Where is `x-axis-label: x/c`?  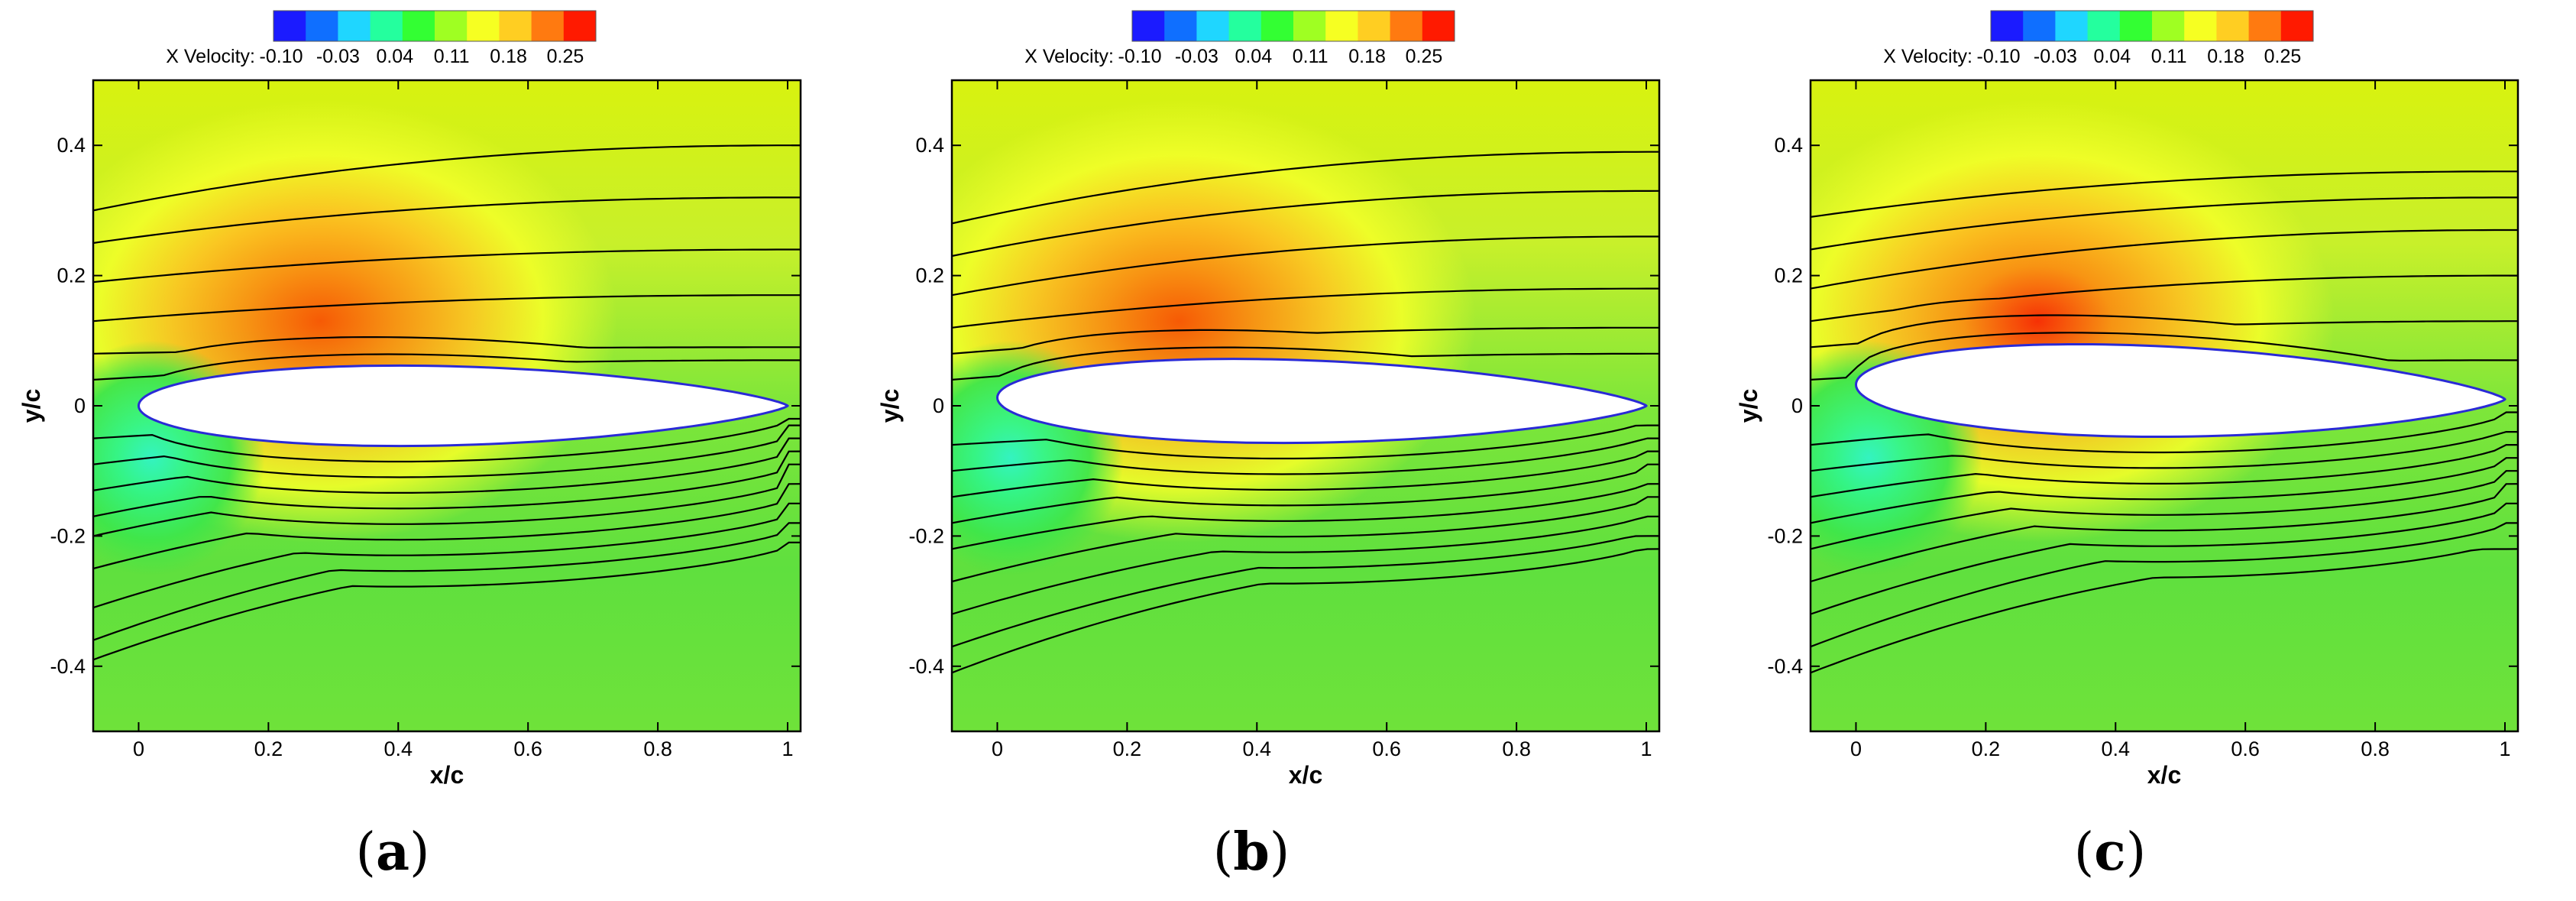 x-axis-label: x/c is located at coordinates (1305, 775).